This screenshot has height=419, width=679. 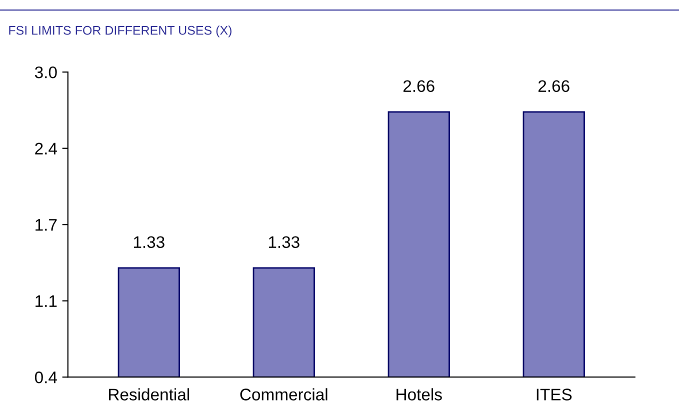 What do you see at coordinates (46, 148) in the screenshot?
I see `y-tick-label: 2.4` at bounding box center [46, 148].